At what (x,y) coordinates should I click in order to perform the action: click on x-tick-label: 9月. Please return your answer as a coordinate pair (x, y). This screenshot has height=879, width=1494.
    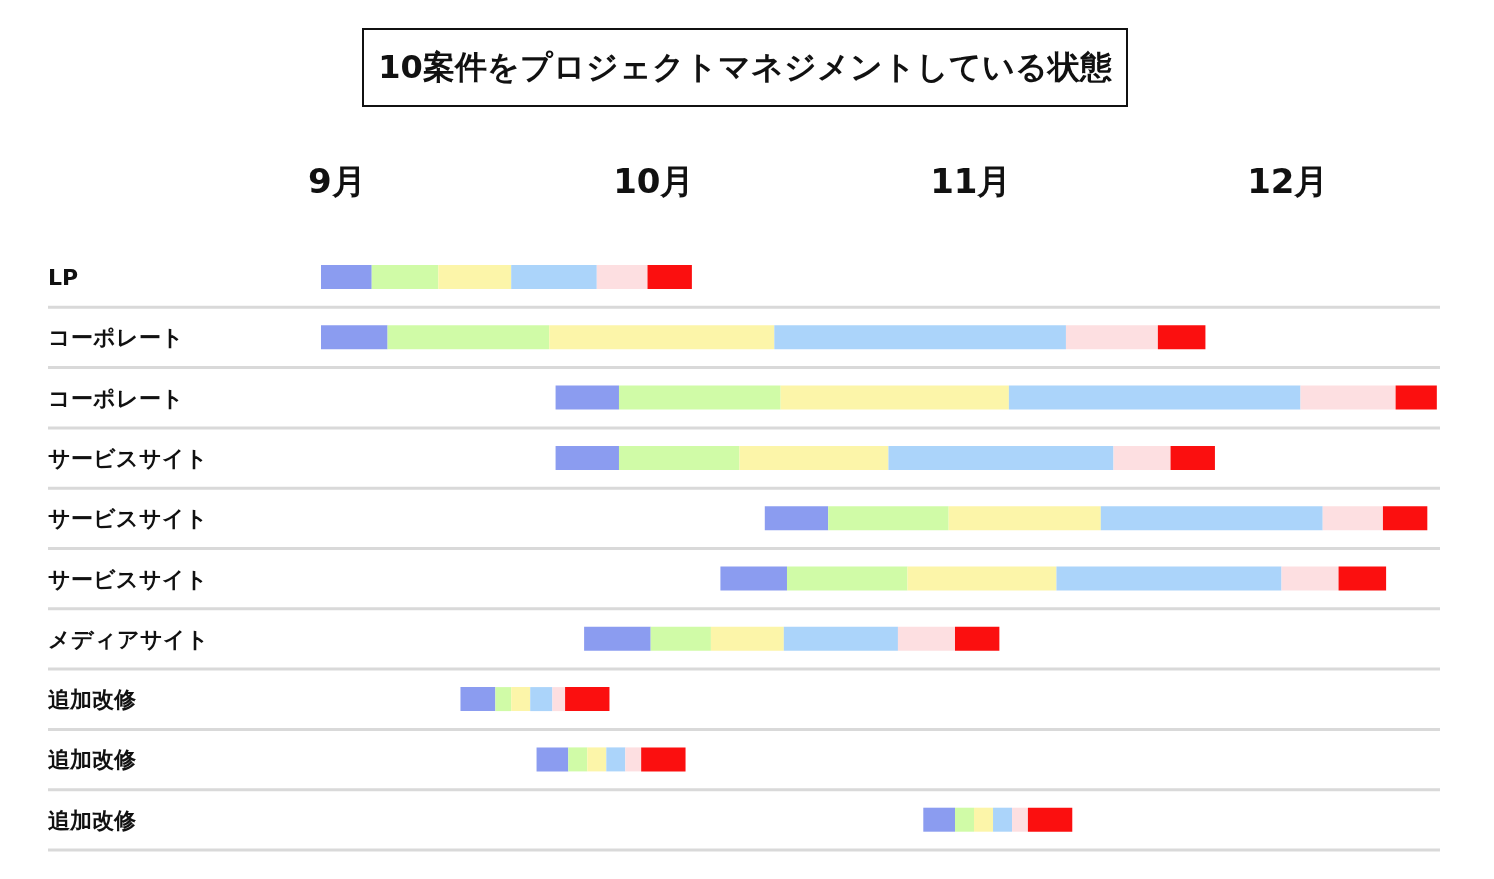
    Looking at the image, I should click on (337, 181).